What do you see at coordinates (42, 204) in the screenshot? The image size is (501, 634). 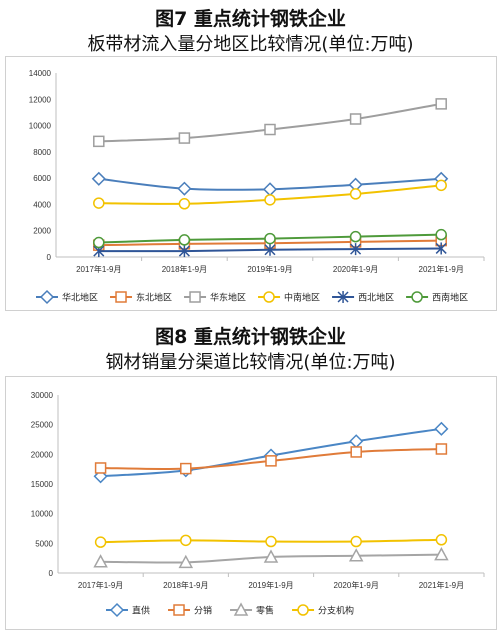 I see `y-tick-label: 4000` at bounding box center [42, 204].